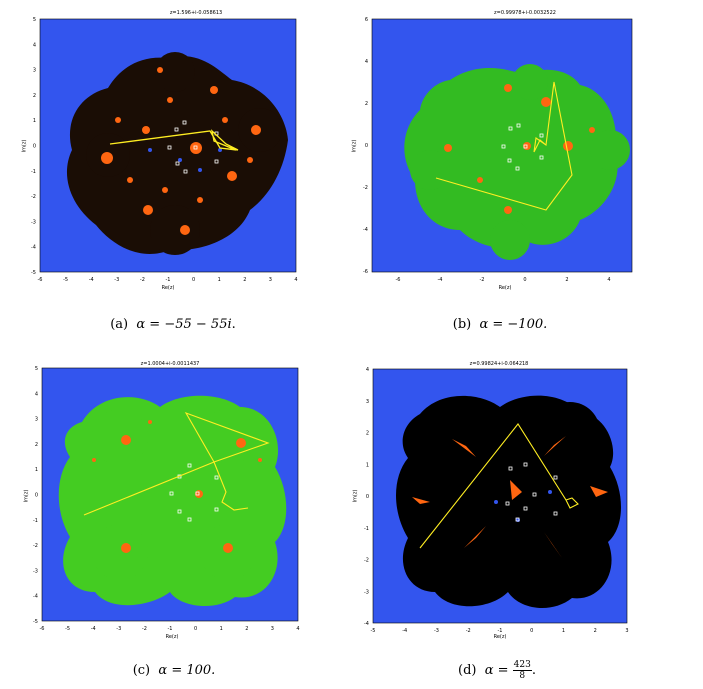  I want to click on x-axis-label-b: Re(z), so click(505, 288).